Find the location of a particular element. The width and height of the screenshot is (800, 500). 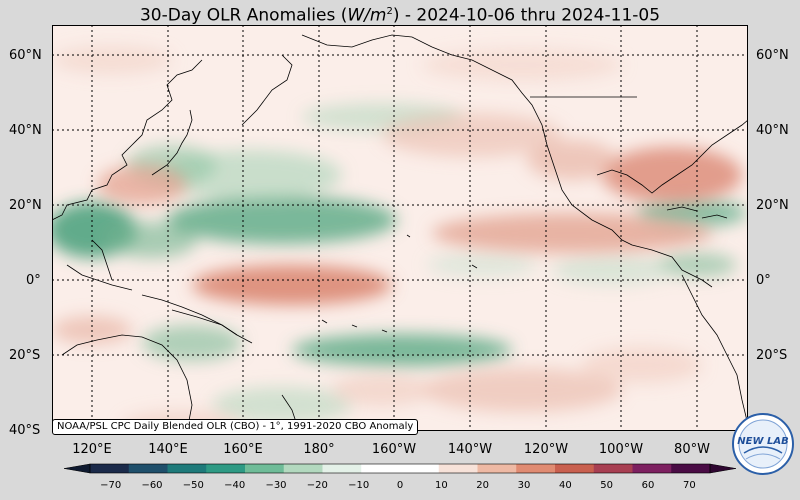

colorbar-min-extend is located at coordinates (77, 468).